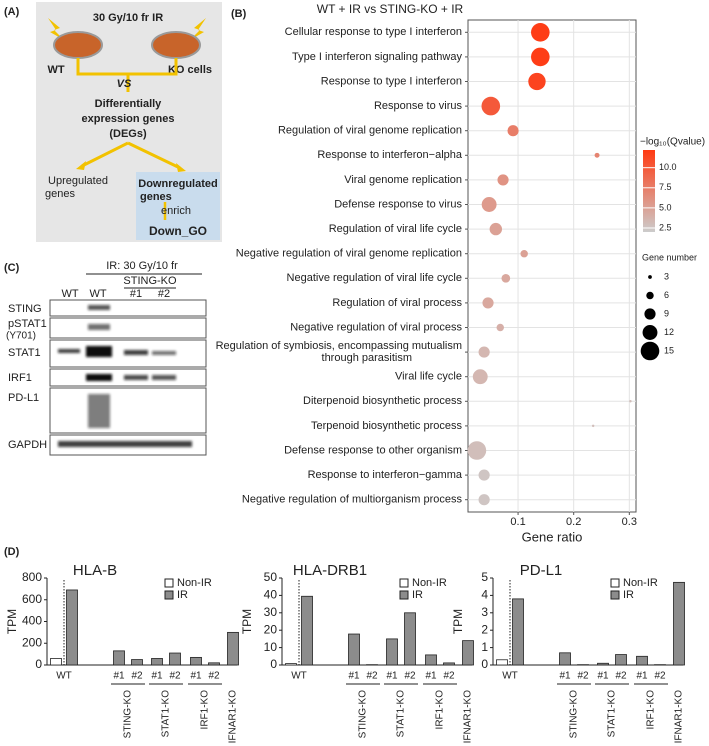  I want to click on row-label: GAPDH, so click(27, 445).